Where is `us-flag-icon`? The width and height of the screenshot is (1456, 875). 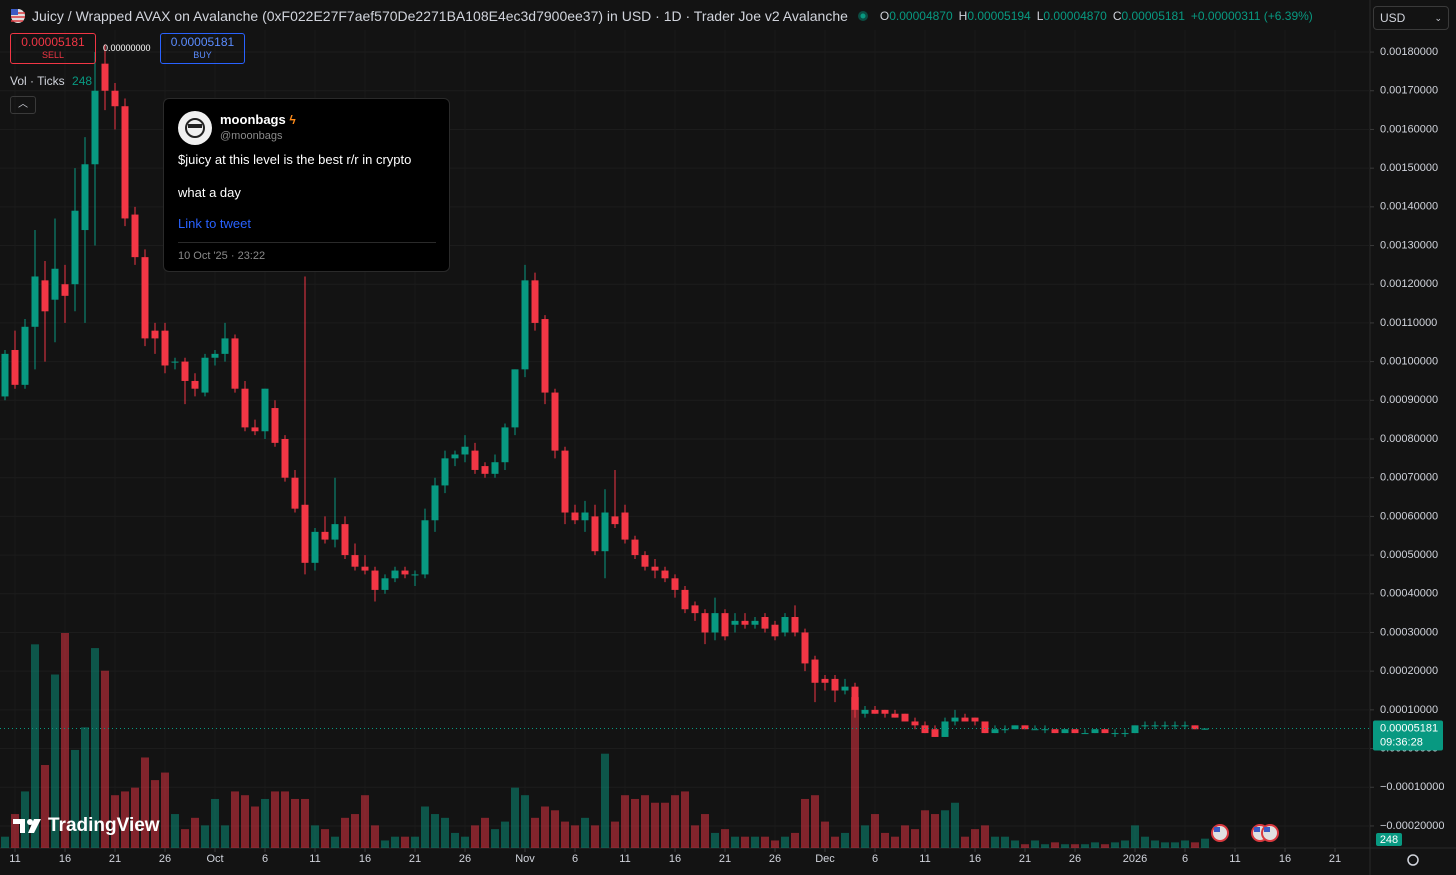
us-flag-icon is located at coordinates (18, 16).